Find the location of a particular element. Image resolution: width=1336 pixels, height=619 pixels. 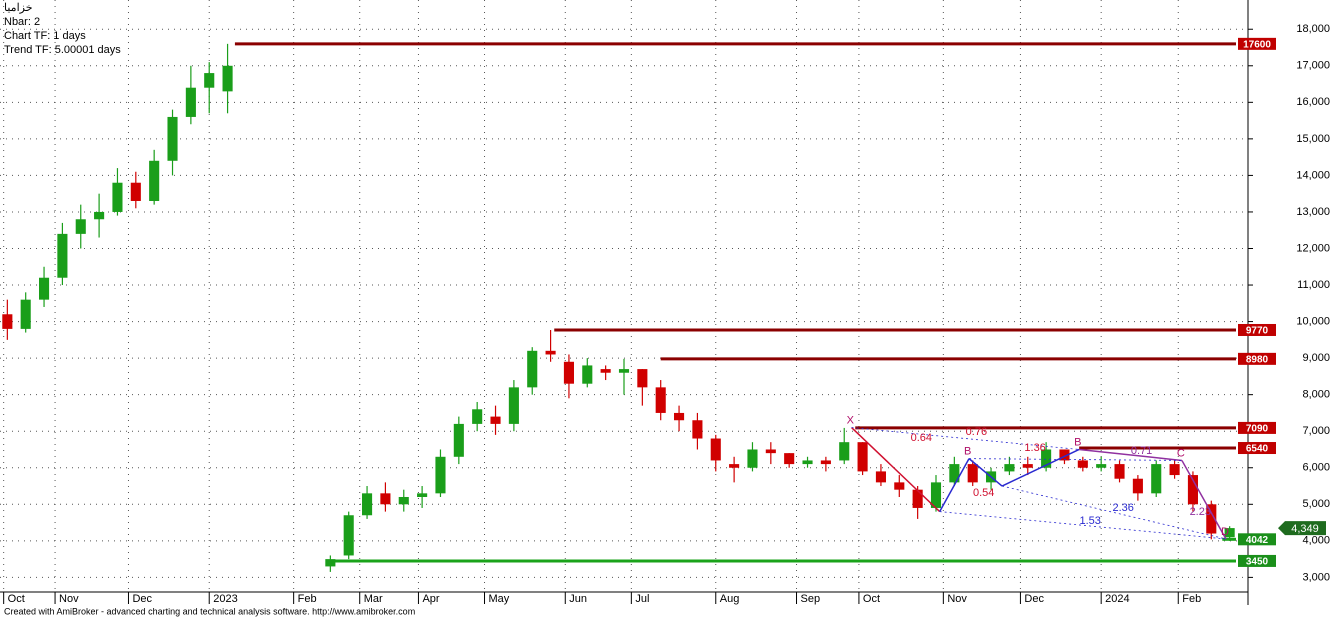

y-tick-label: 11,000 is located at coordinates (1313, 285).